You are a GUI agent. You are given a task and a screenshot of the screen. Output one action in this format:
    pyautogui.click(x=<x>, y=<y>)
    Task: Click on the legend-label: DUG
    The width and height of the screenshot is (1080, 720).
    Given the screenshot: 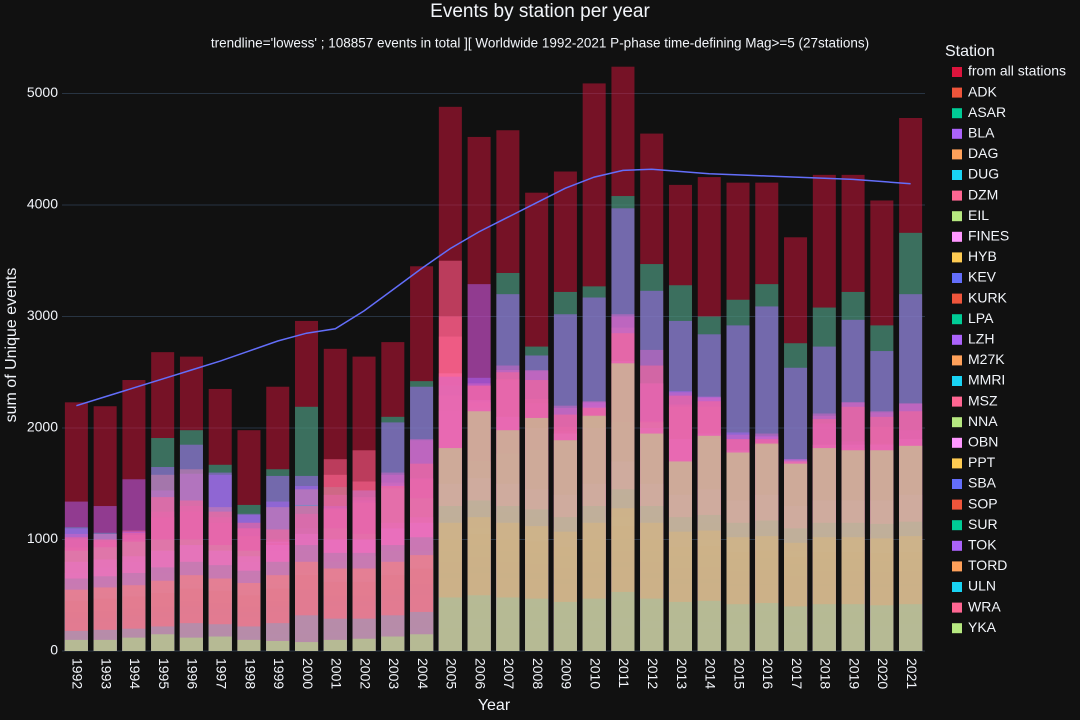 What is the action you would take?
    pyautogui.click(x=983, y=174)
    